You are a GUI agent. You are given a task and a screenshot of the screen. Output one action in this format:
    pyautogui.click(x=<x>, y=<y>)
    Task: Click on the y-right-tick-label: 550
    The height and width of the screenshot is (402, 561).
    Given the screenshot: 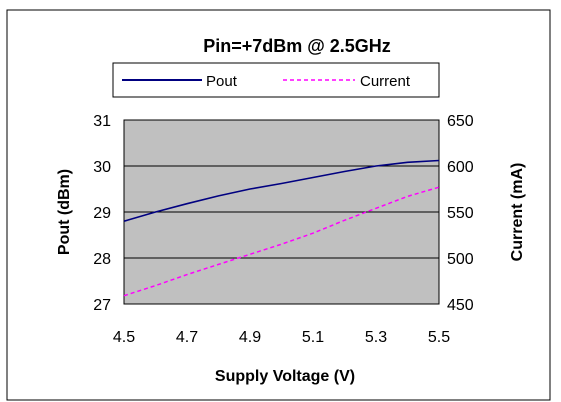 What is the action you would take?
    pyautogui.click(x=460, y=213)
    